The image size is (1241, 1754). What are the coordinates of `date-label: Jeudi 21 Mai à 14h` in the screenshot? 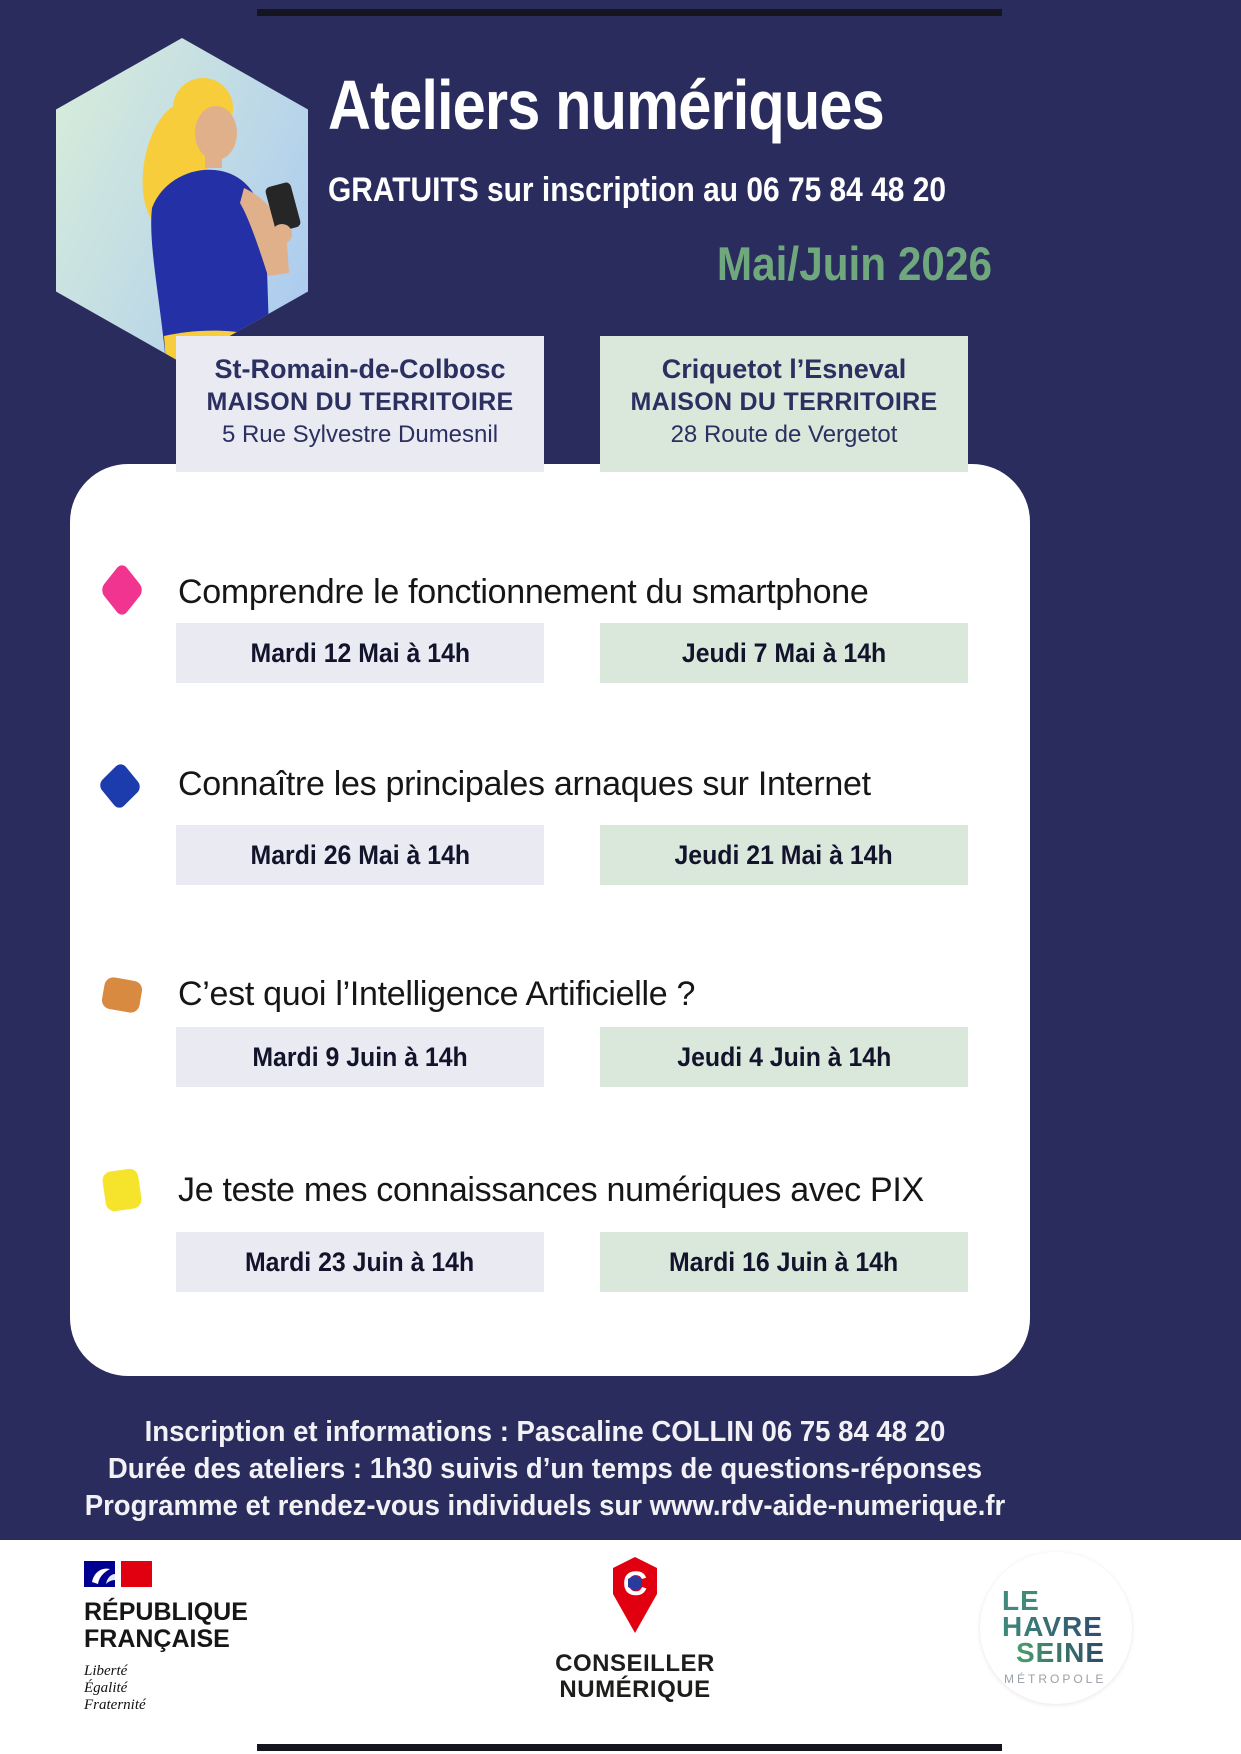 It's located at (784, 854).